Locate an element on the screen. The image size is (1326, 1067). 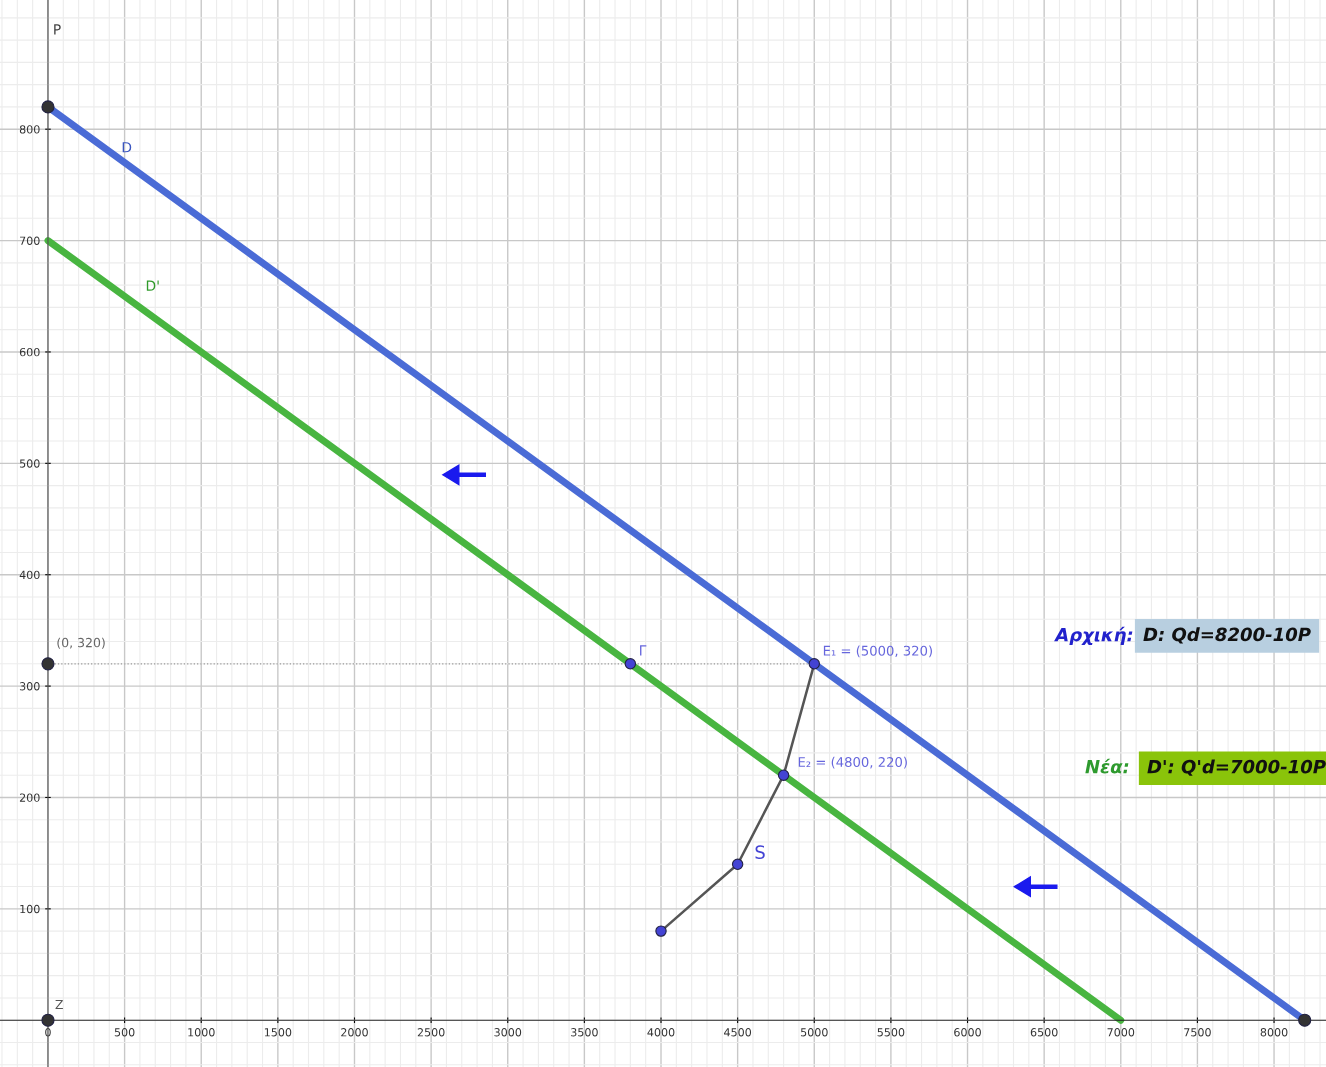
x-tick-label: 3500 is located at coordinates (584, 1032).